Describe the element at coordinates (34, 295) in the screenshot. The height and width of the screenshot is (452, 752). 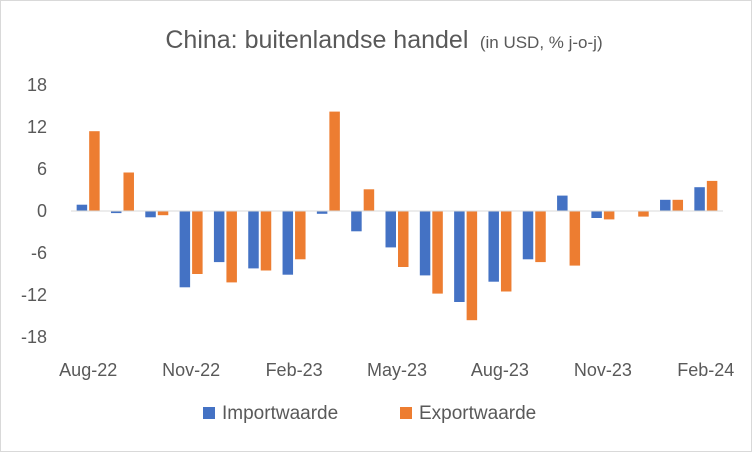
I see `y-tick-label: -12` at that location.